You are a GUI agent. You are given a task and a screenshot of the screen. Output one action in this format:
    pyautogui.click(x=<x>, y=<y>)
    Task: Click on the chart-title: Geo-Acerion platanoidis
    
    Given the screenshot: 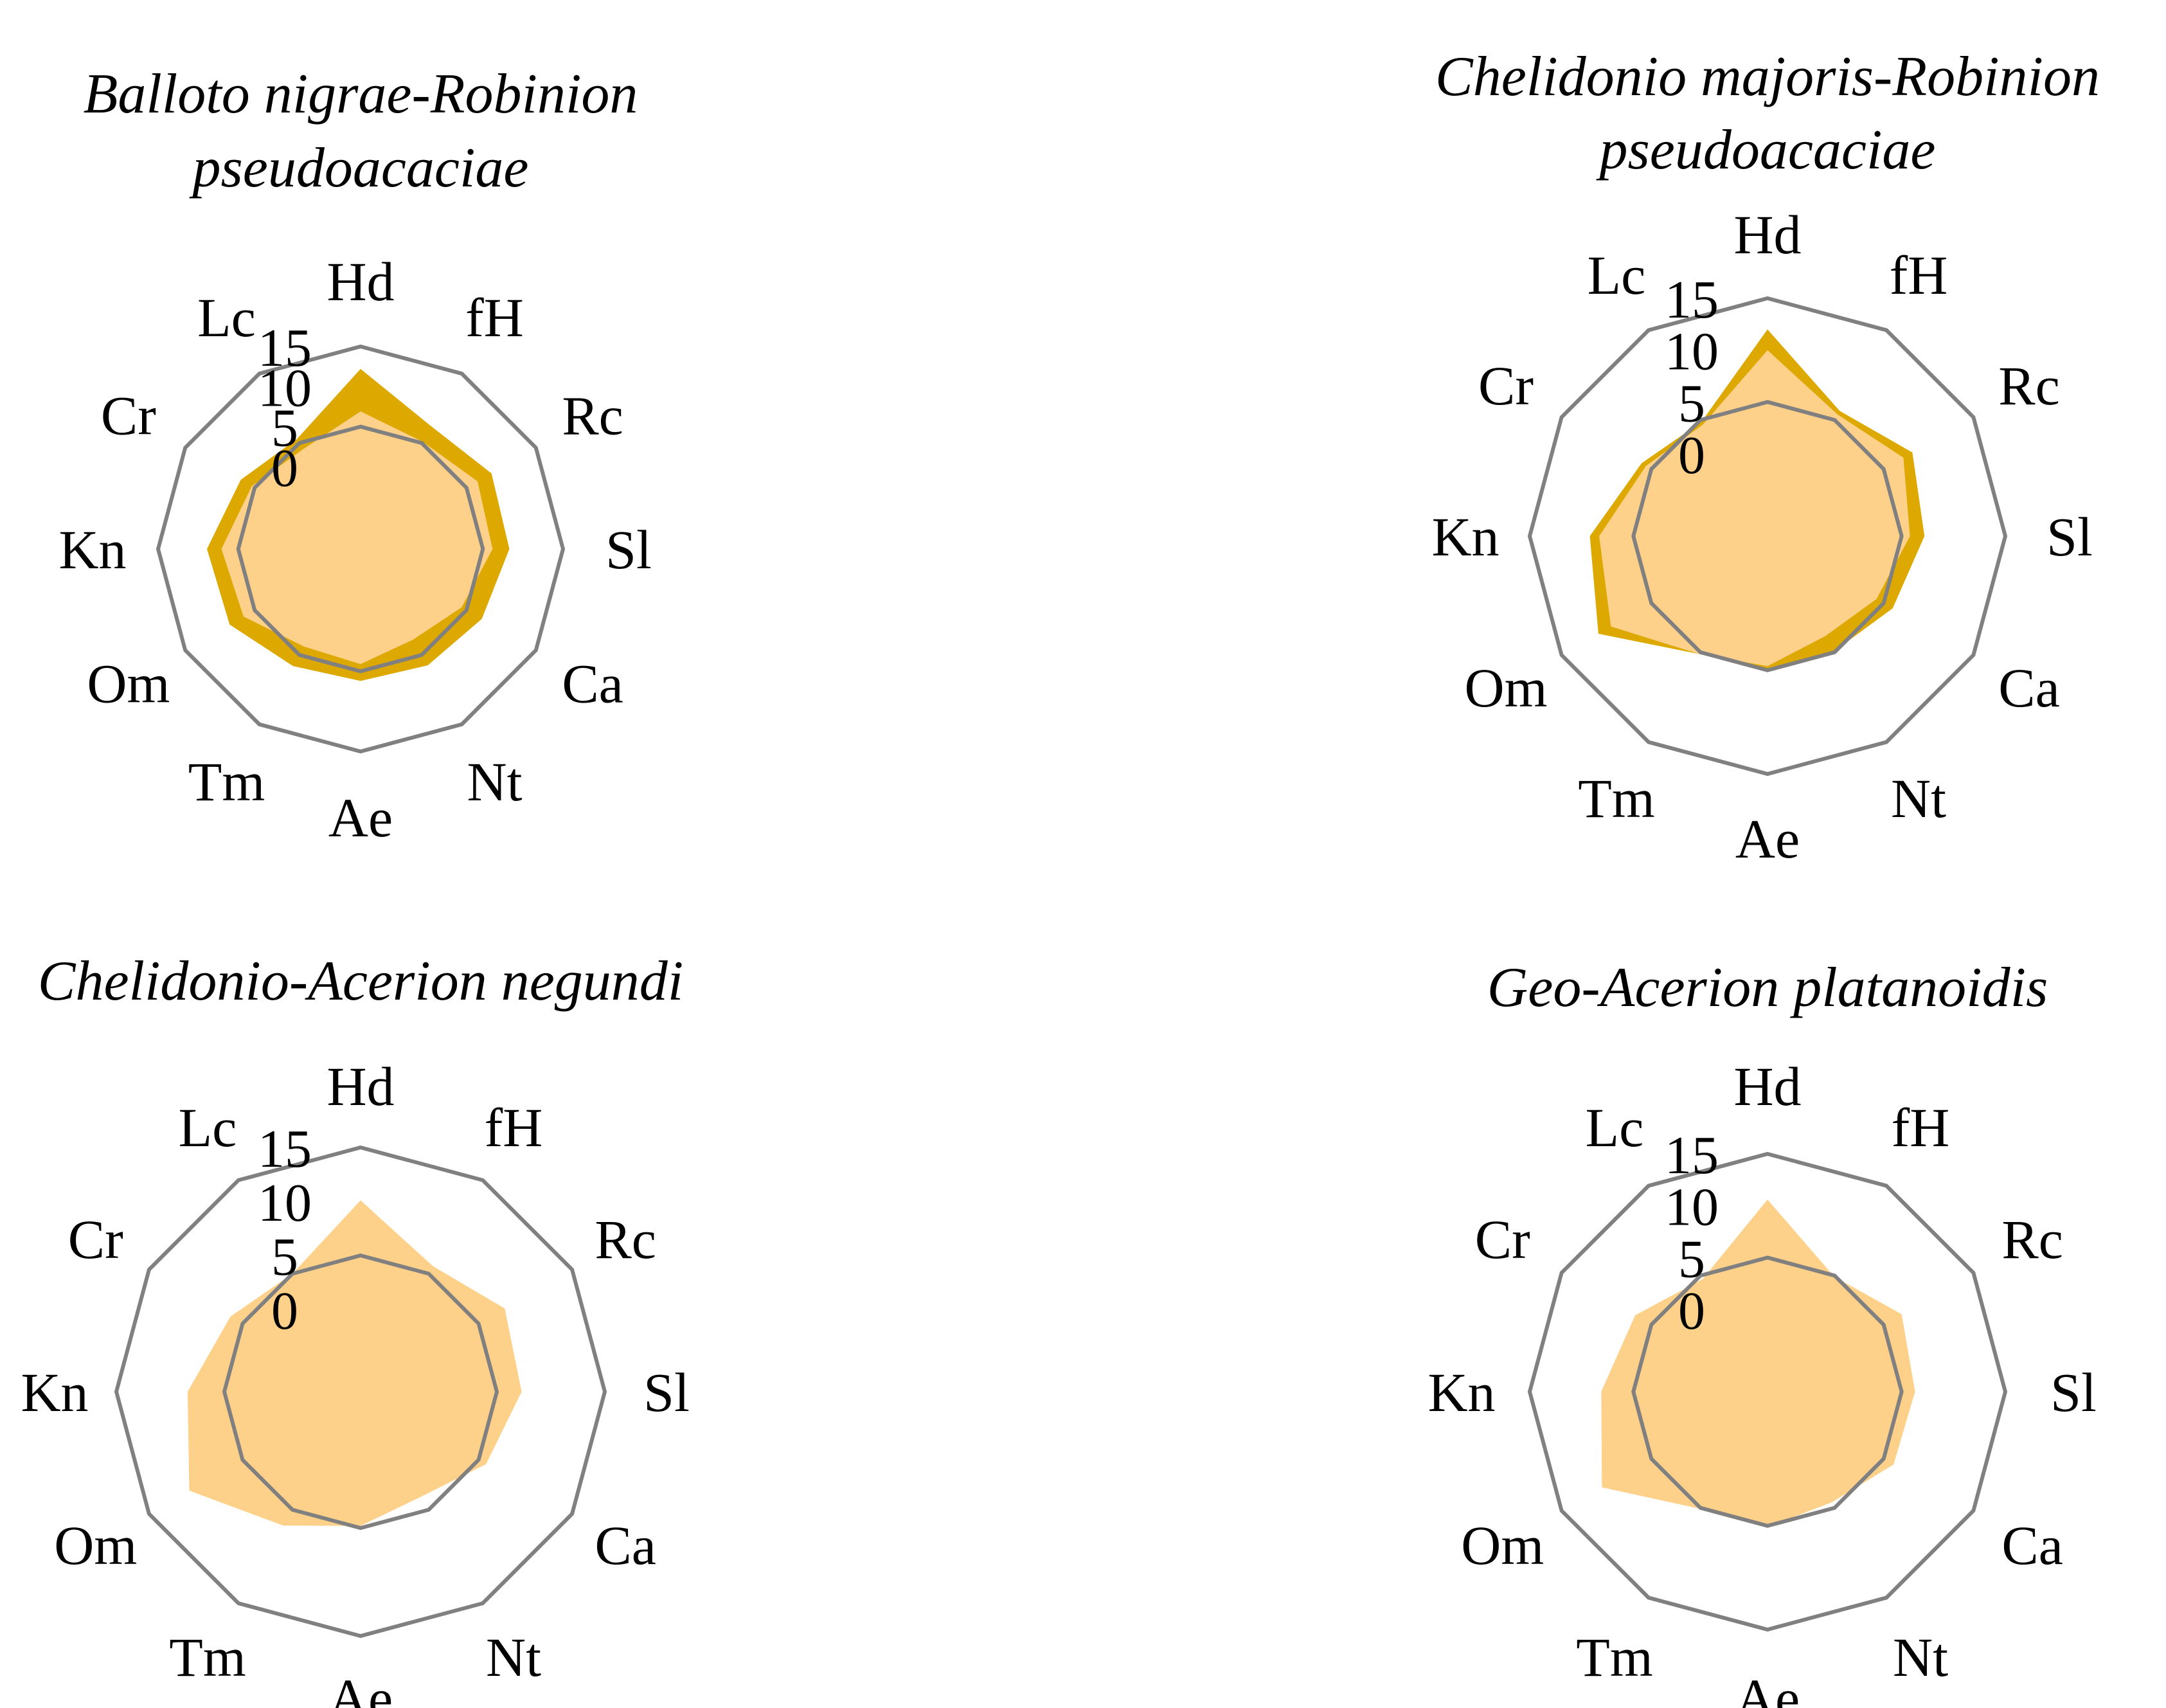 What is the action you would take?
    pyautogui.click(x=1768, y=988)
    